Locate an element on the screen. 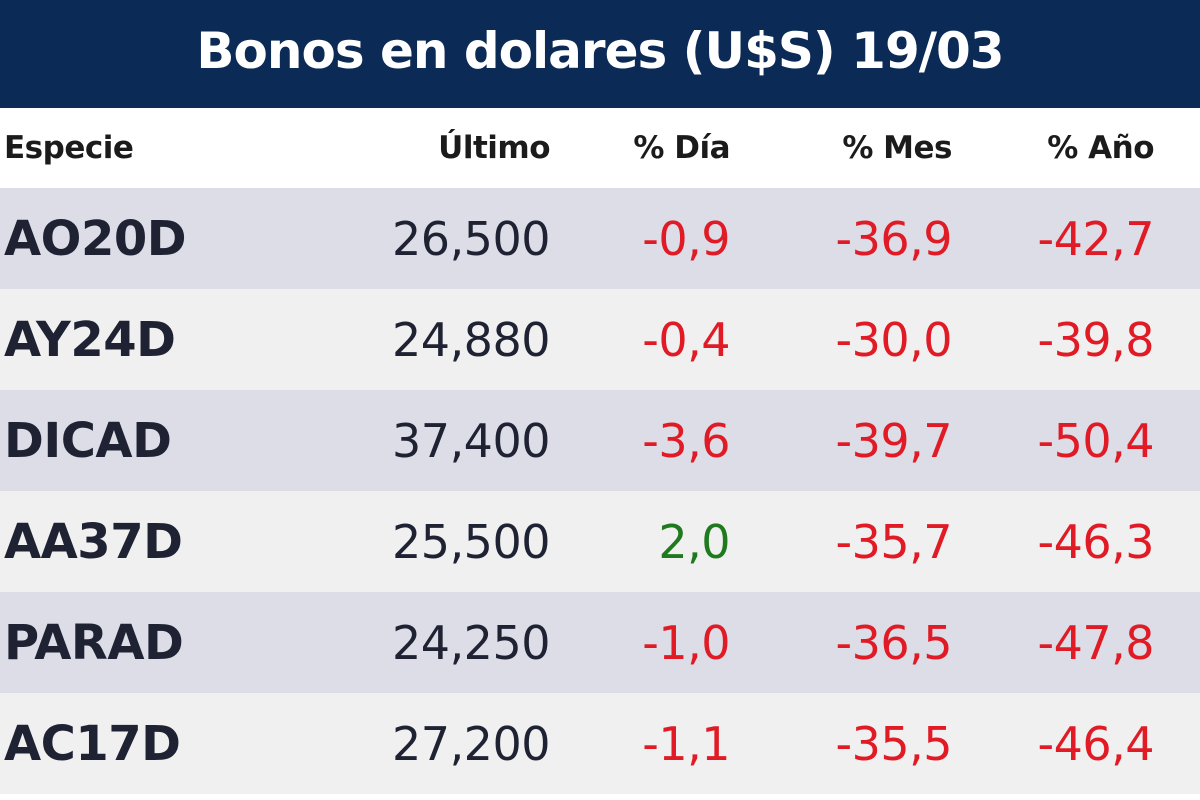 The width and height of the screenshot is (1200, 800). cell-mes: -36,9 is located at coordinates (893, 238).